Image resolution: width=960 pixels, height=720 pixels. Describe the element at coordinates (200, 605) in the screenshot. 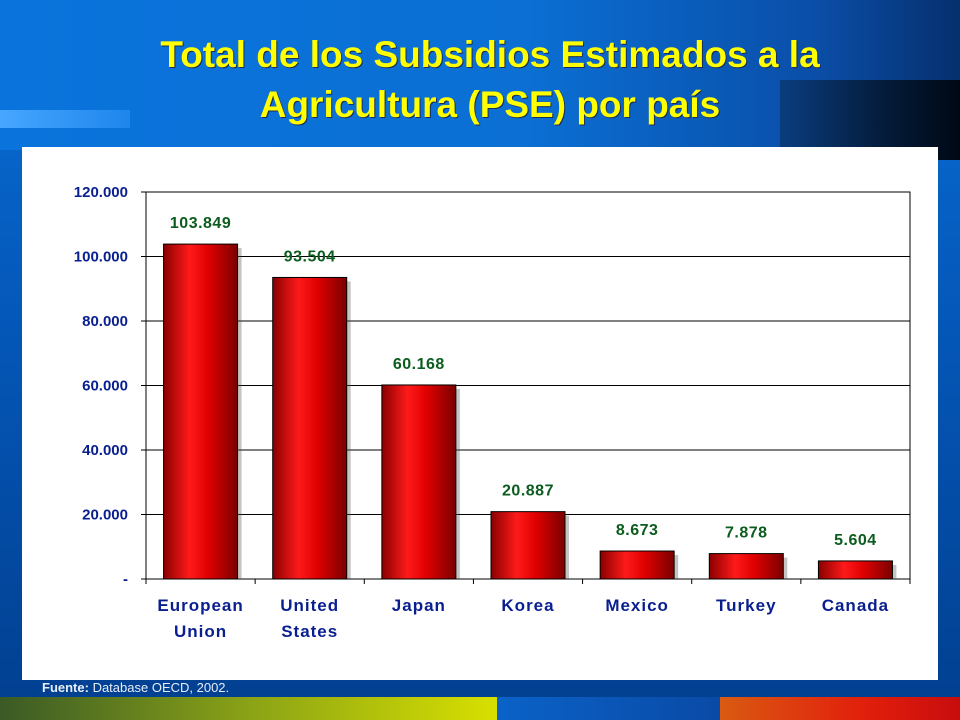

I see `x-tick-label: European` at that location.